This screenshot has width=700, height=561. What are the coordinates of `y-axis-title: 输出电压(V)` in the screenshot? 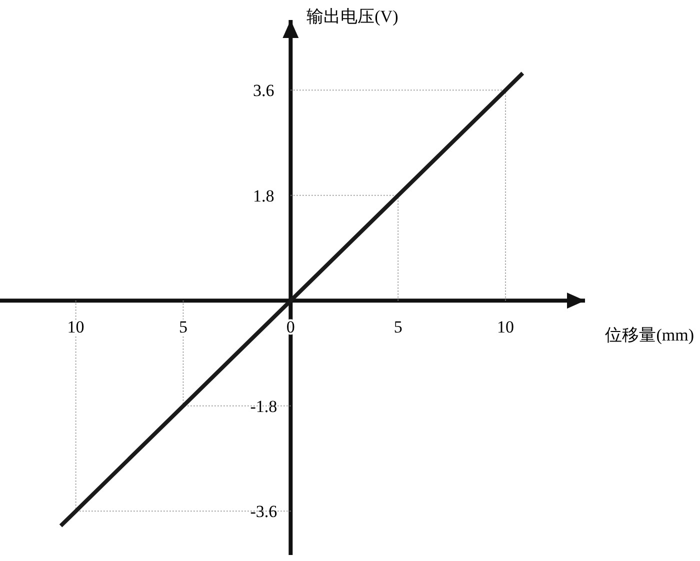 It's located at (352, 16).